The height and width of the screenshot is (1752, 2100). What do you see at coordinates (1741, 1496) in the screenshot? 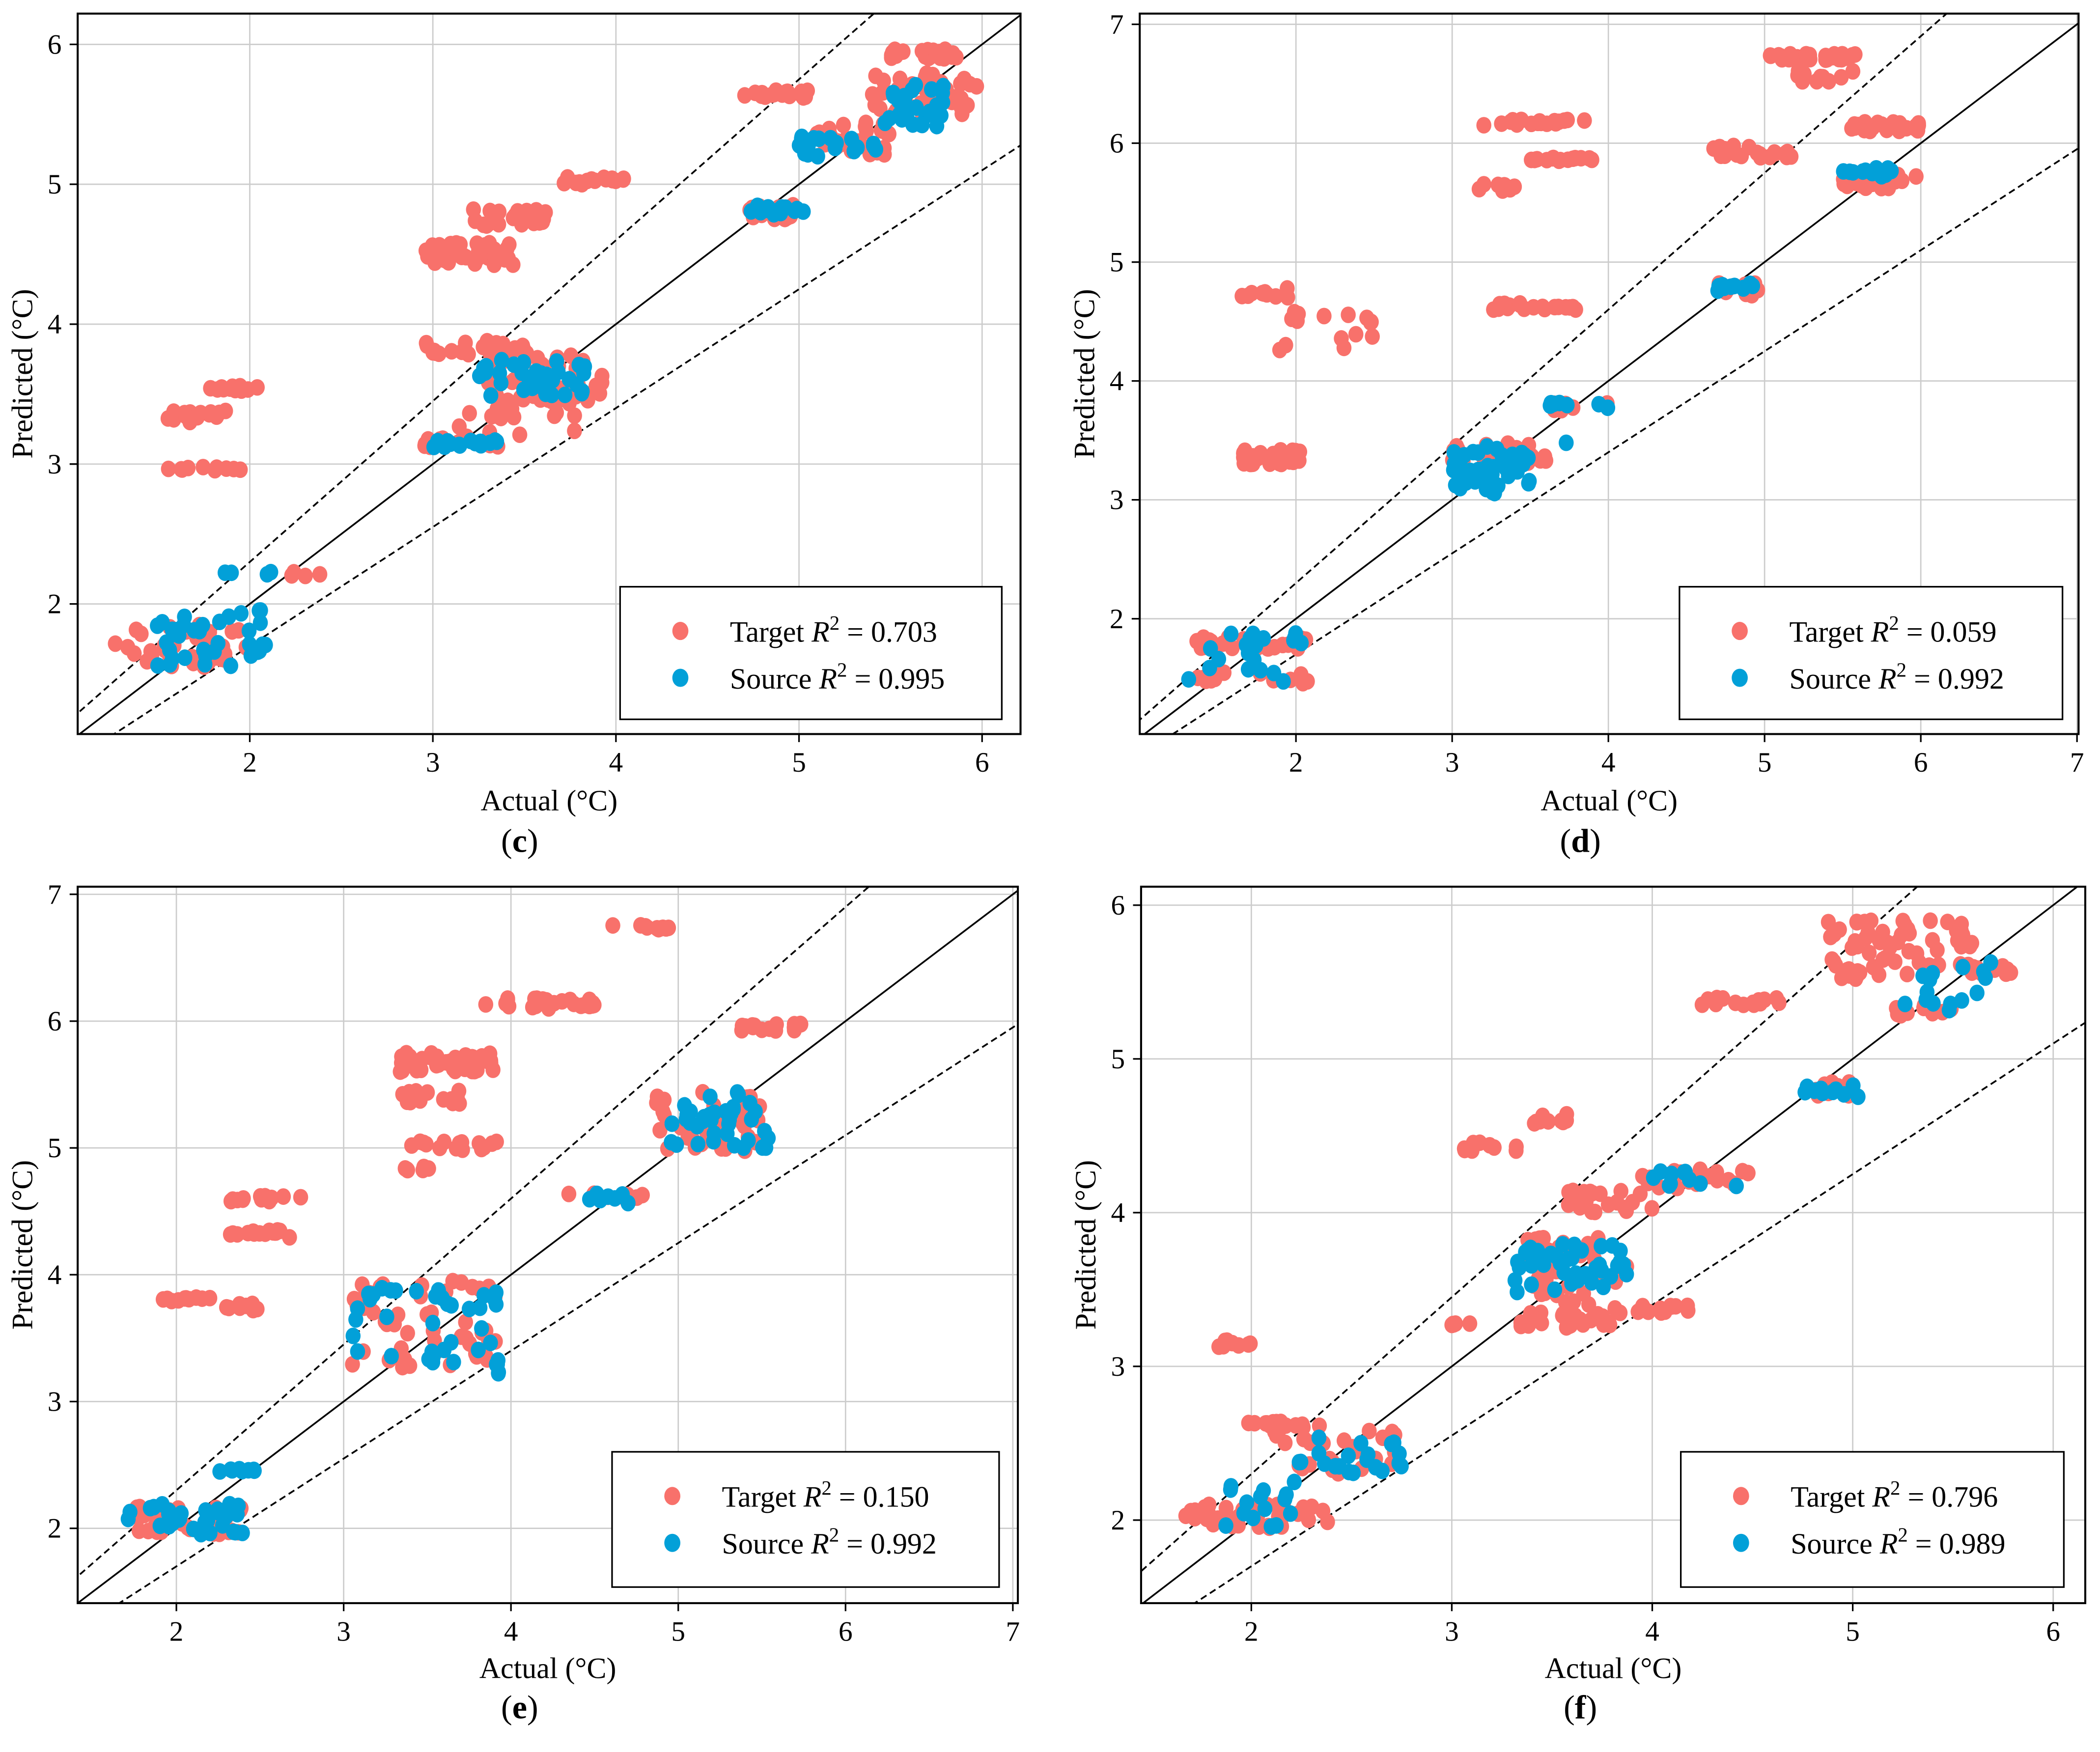
I see `legend-marker-target` at bounding box center [1741, 1496].